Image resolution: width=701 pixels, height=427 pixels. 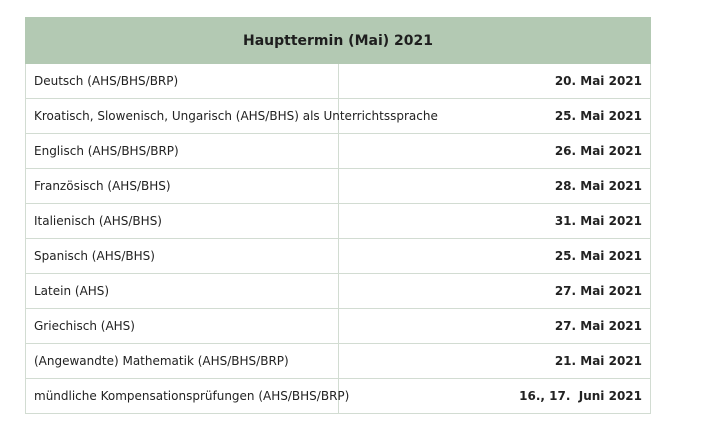 I want to click on table-row: Französisch (AHS/BHS) 28. Mai 2021, so click(x=338, y=186).